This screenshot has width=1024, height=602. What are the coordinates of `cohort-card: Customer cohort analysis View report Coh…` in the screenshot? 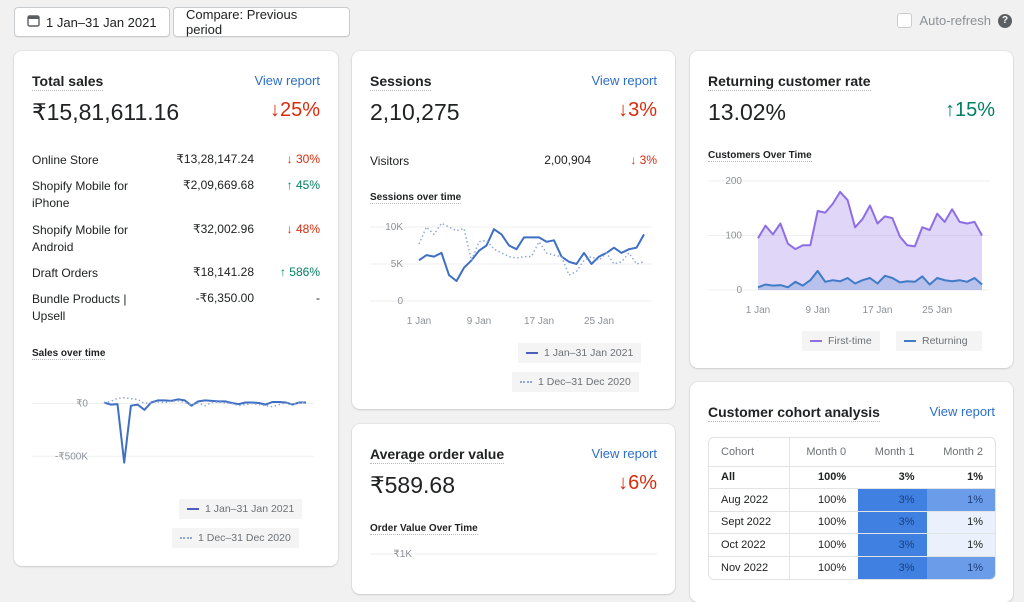 It's located at (851, 492).